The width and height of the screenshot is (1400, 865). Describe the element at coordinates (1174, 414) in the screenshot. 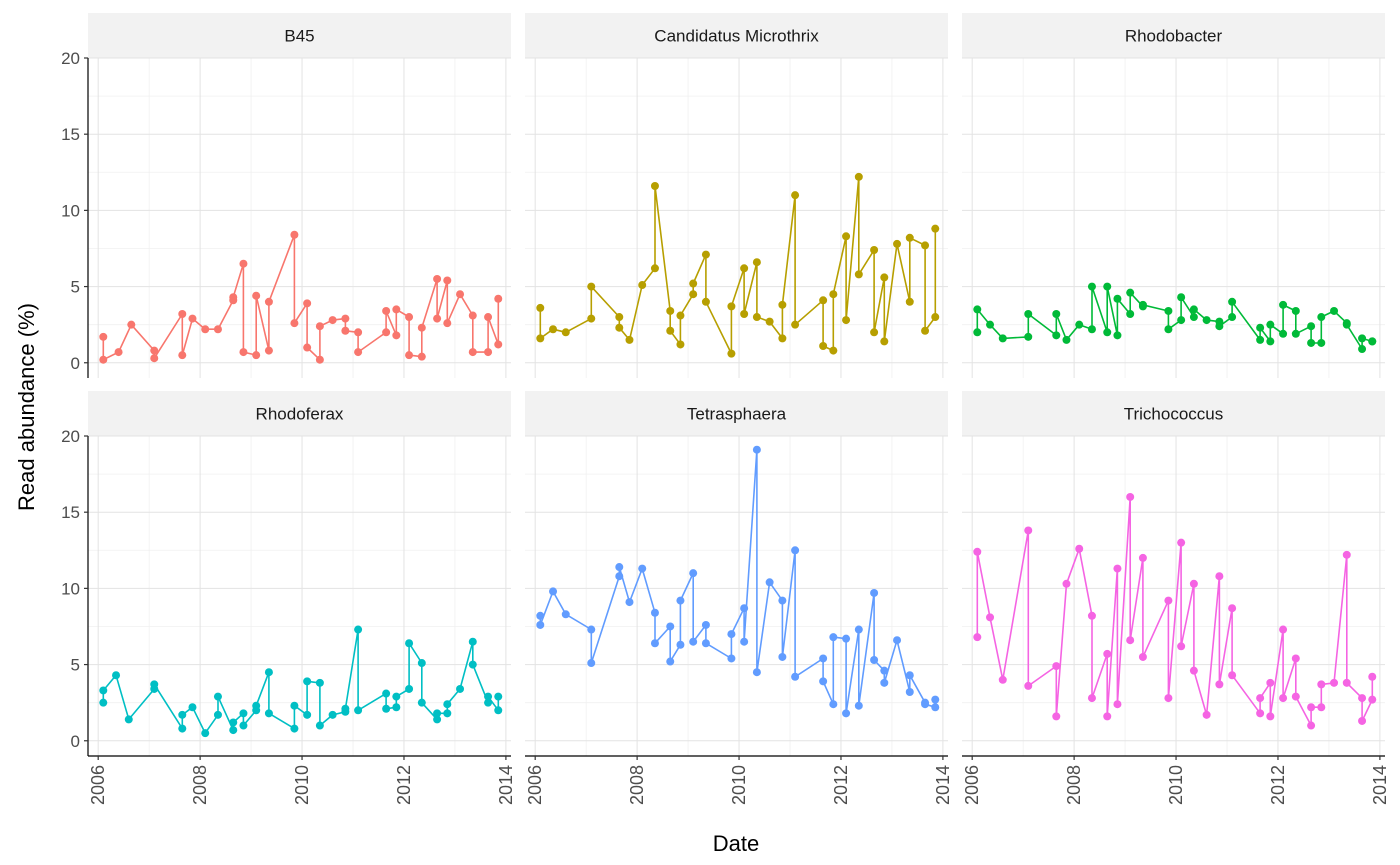

I see `facet-title: Trichococcus` at that location.